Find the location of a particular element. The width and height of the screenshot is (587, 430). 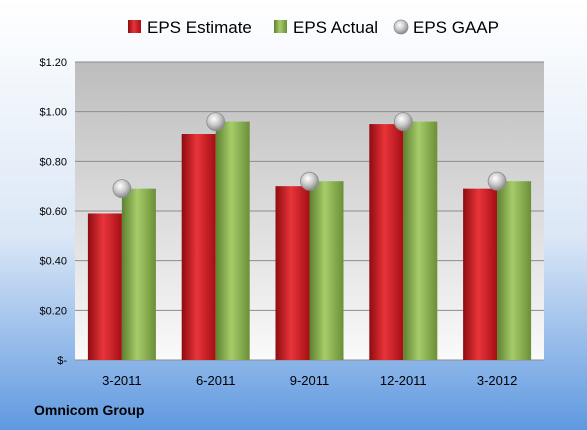

y-tick-label: $0.60 is located at coordinates (53, 212).